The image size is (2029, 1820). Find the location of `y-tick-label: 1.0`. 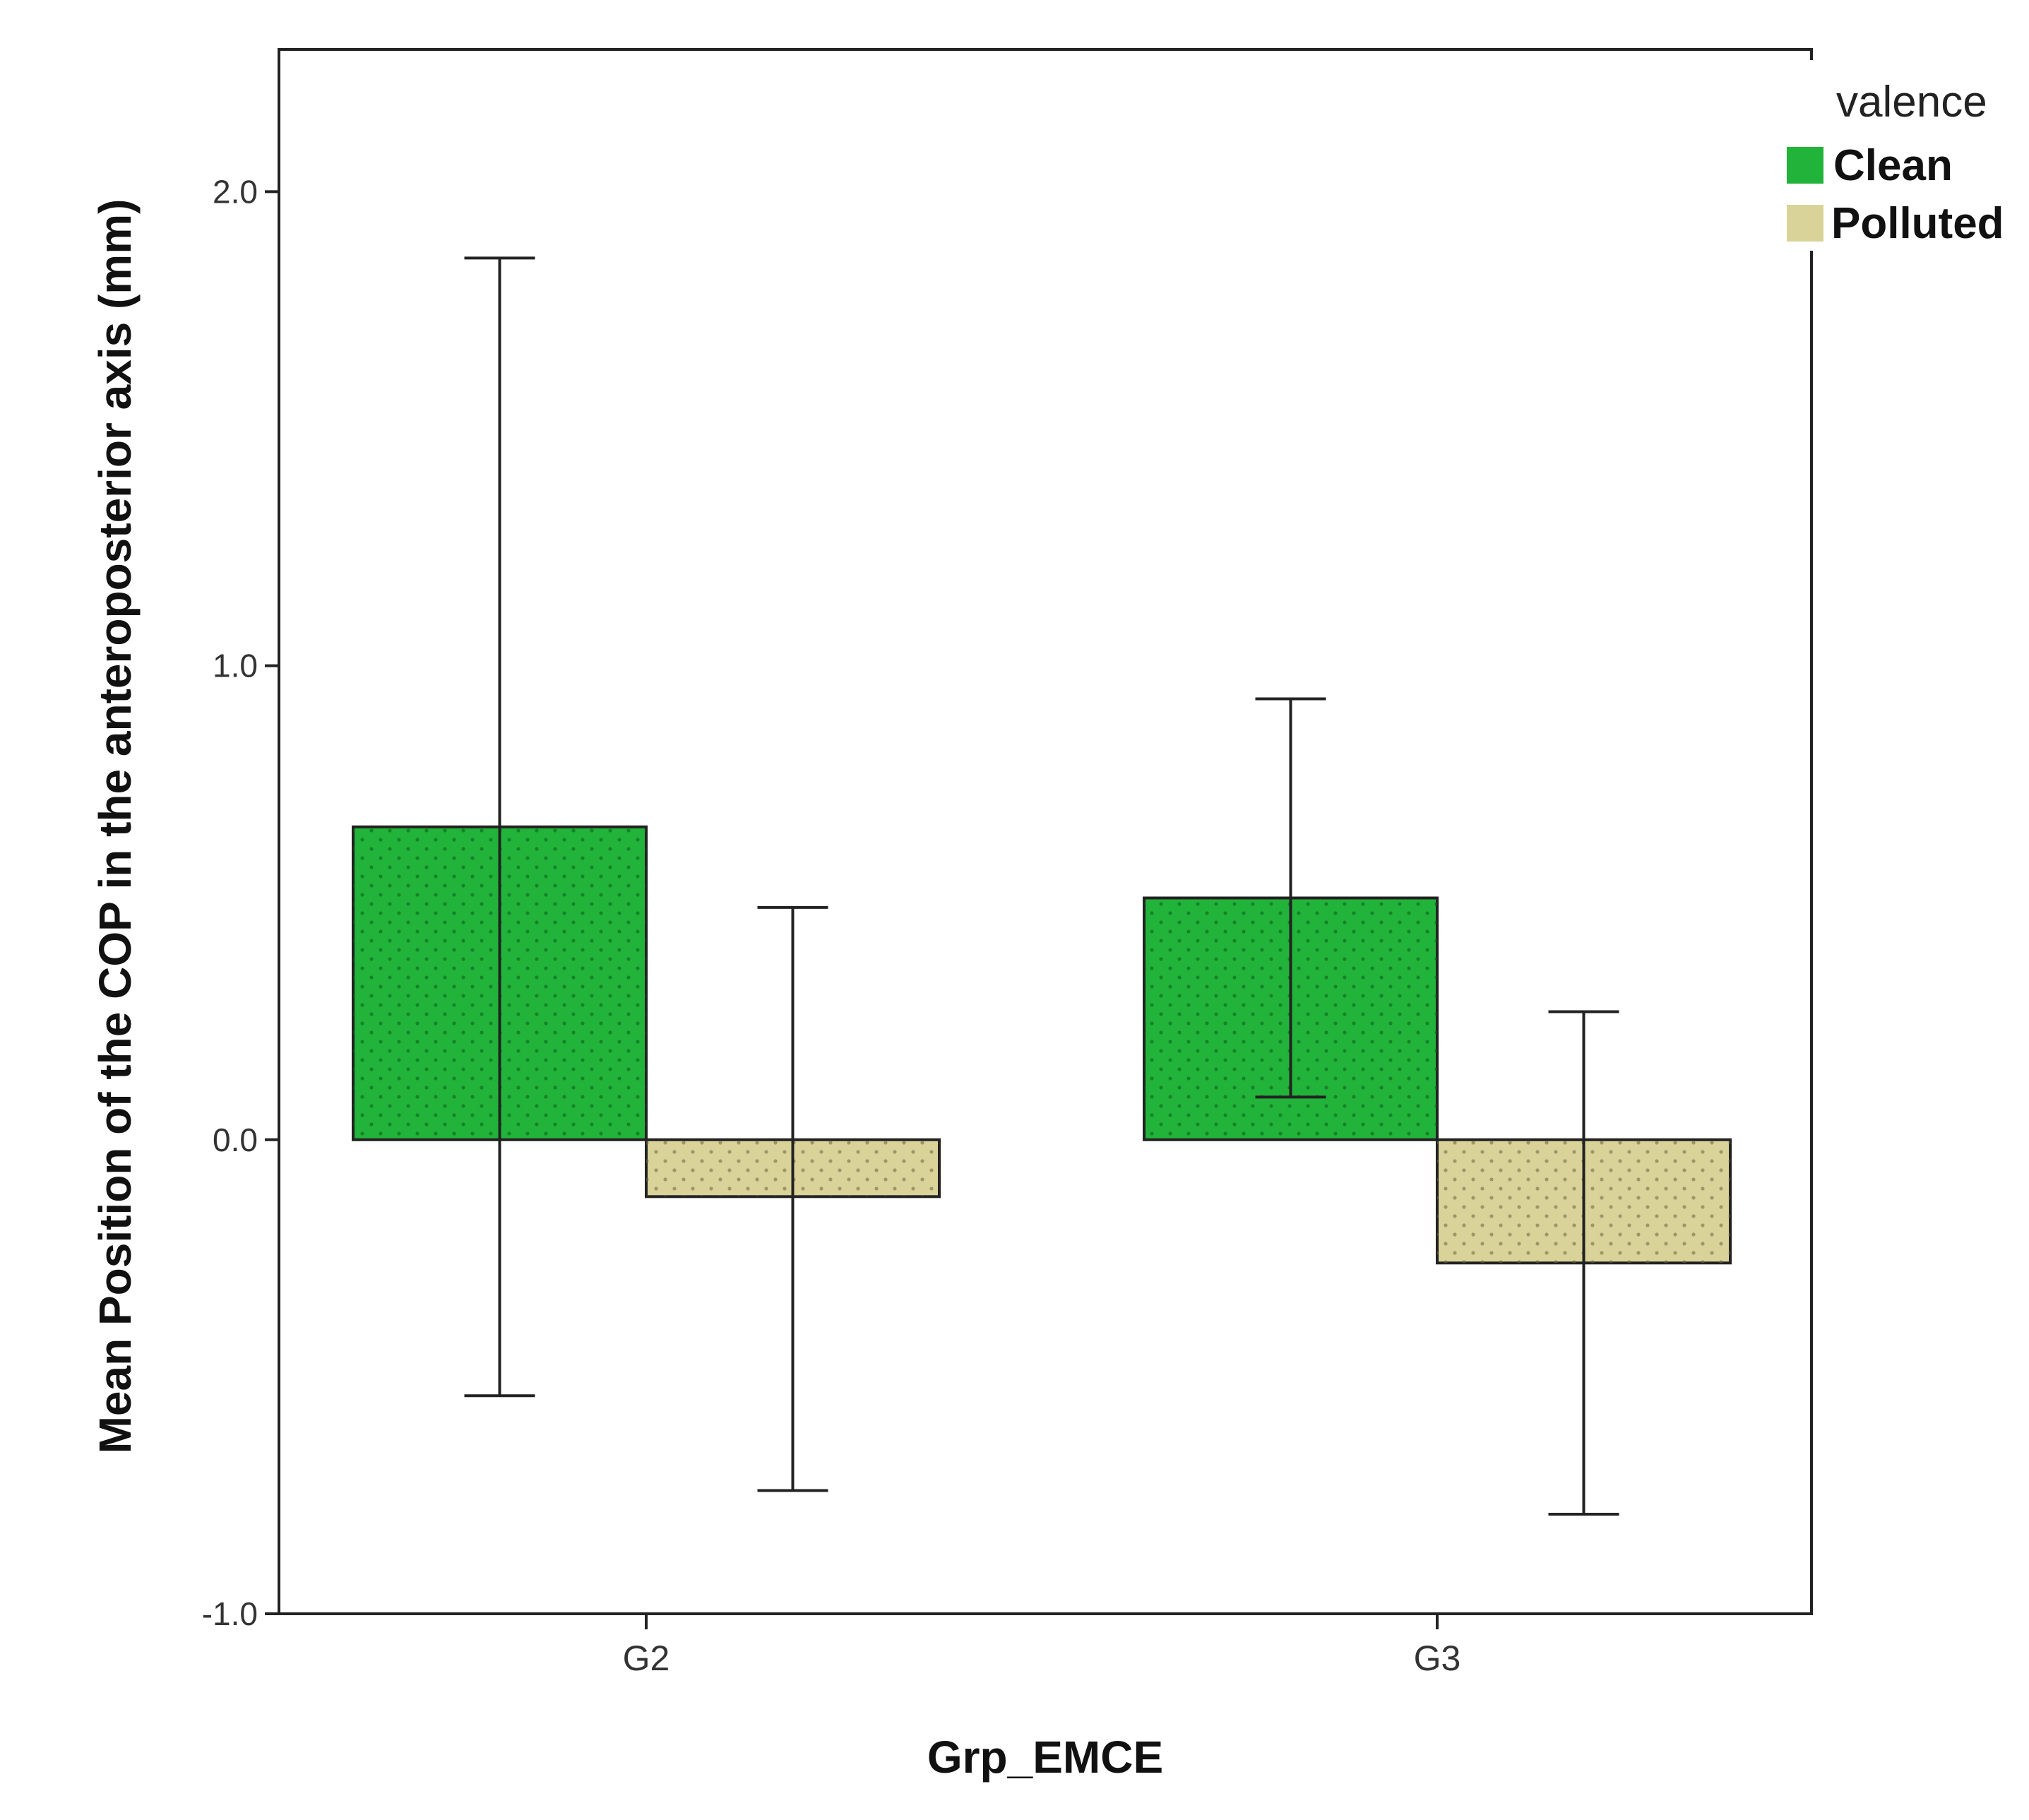

y-tick-label: 1.0 is located at coordinates (235, 666).